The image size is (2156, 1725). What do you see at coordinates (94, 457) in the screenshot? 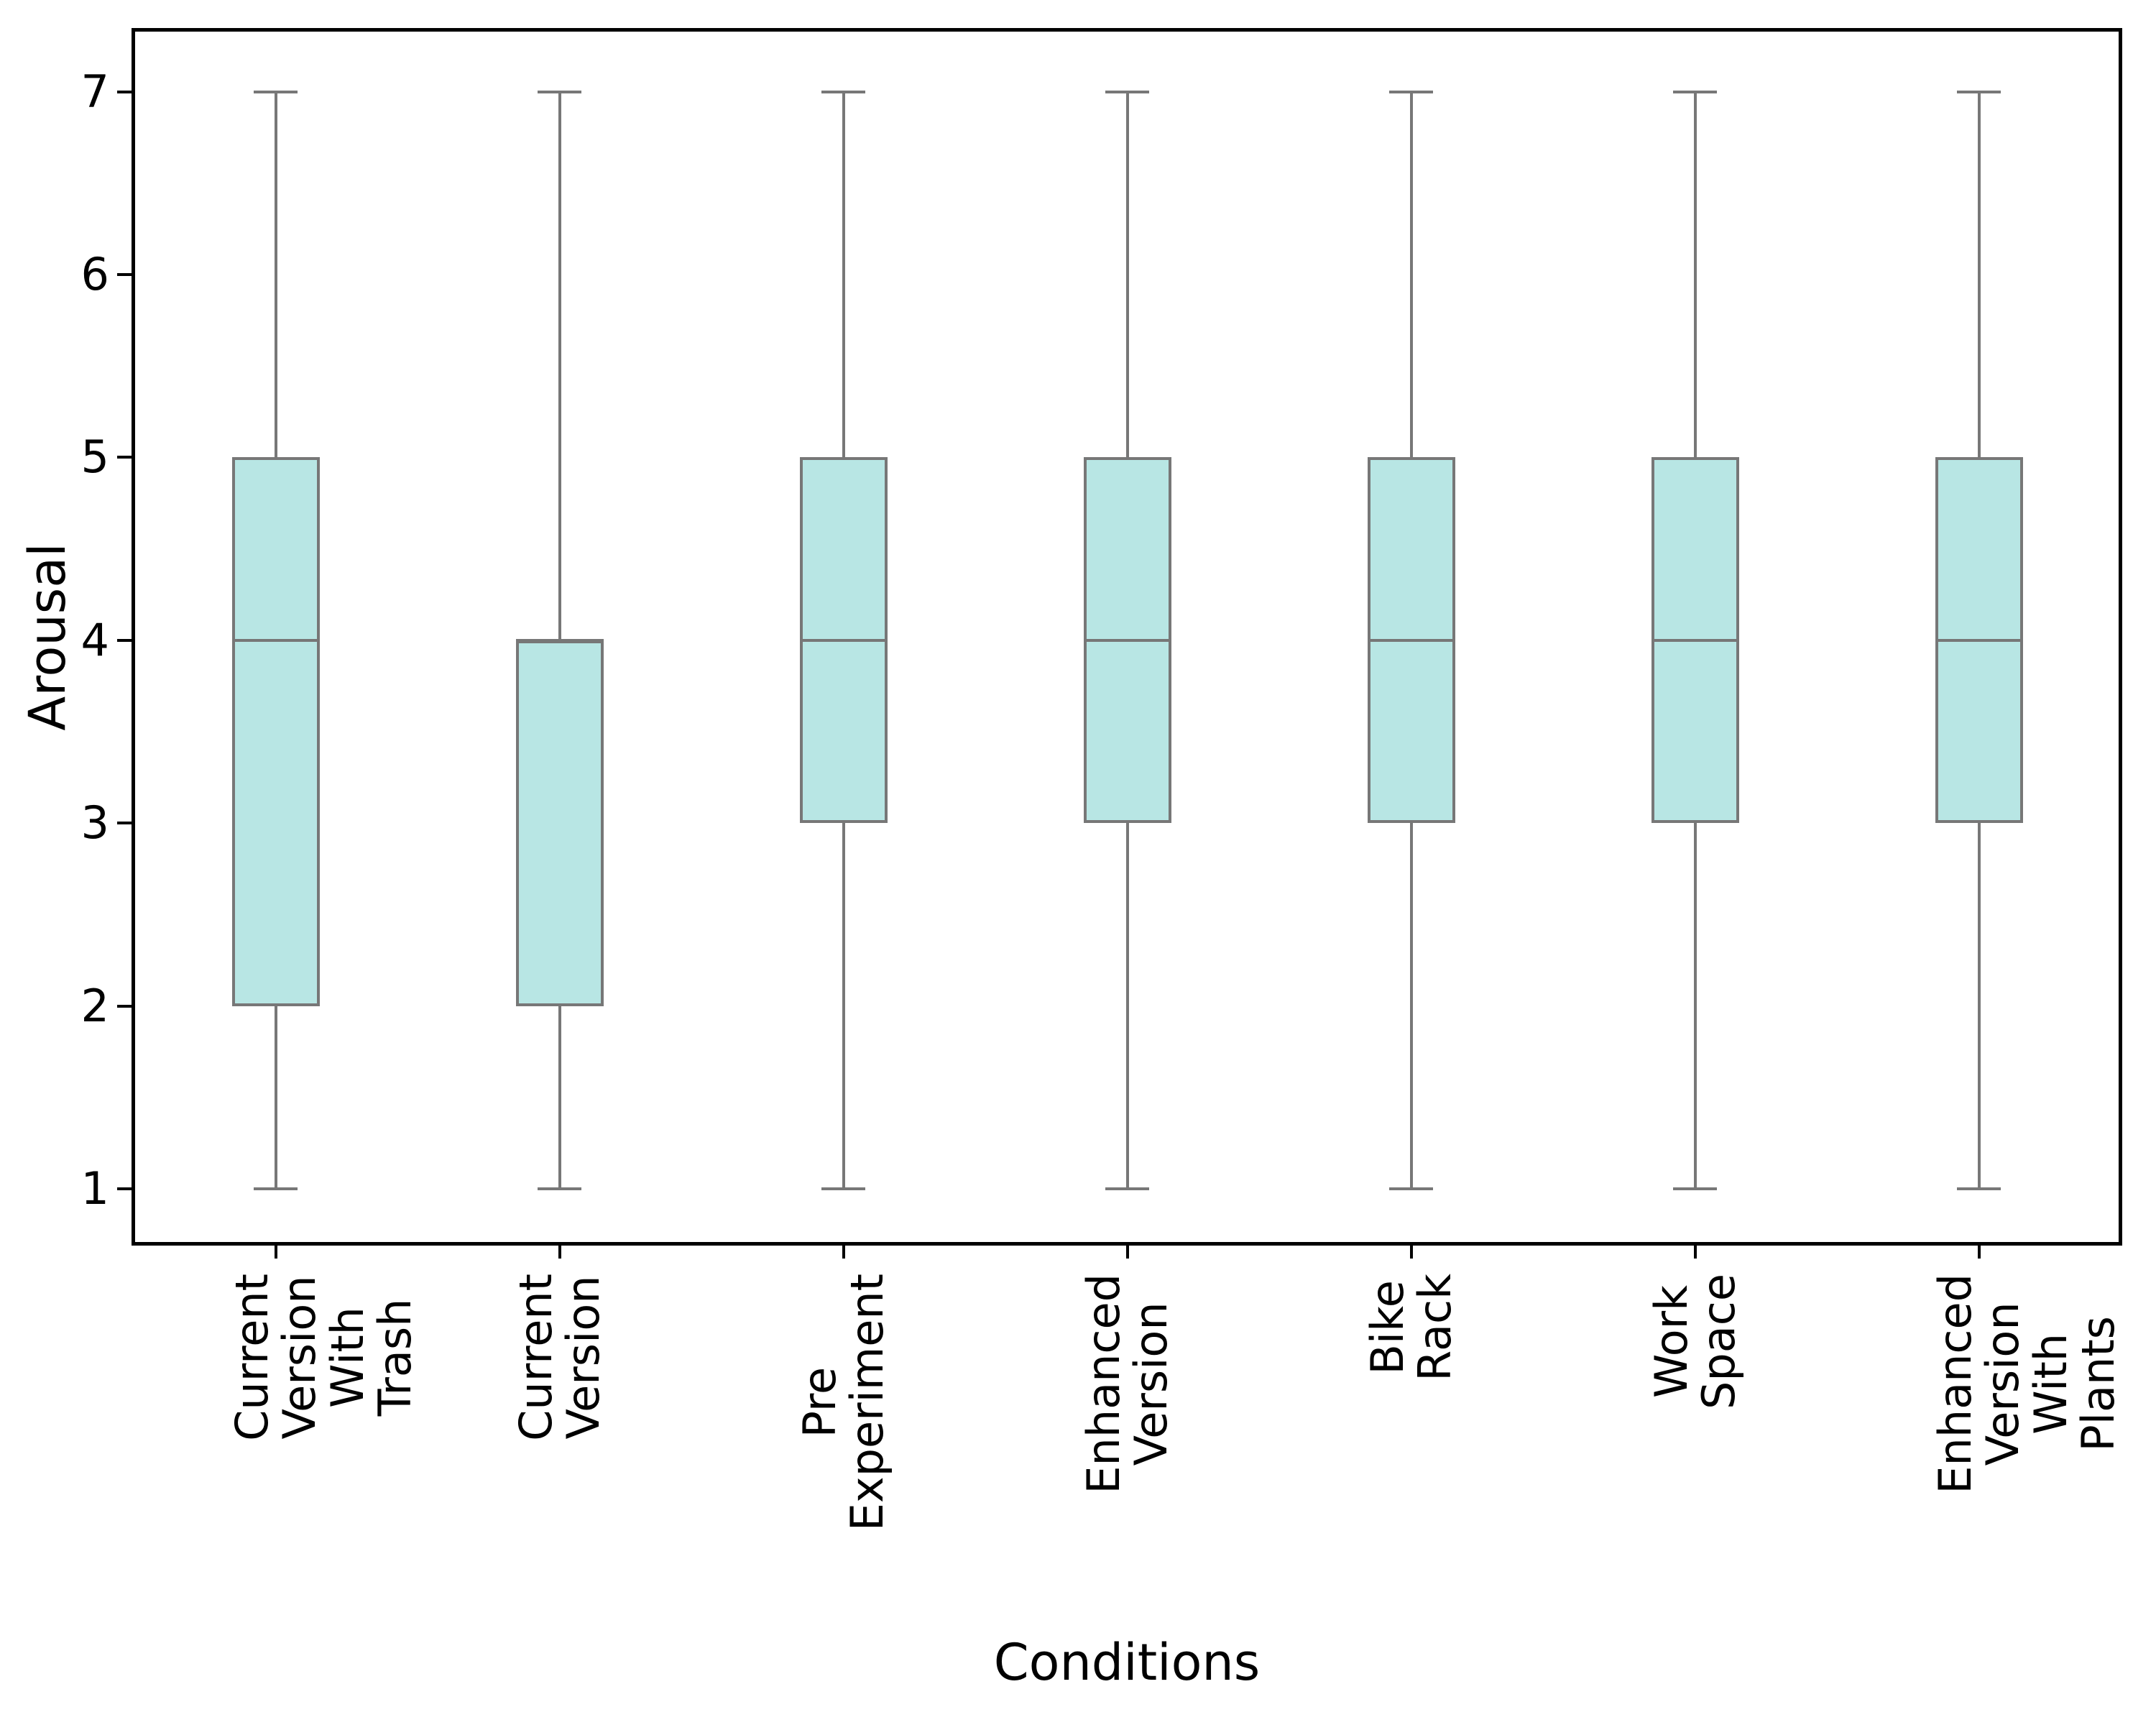
I see `y-tick-label: 5` at bounding box center [94, 457].